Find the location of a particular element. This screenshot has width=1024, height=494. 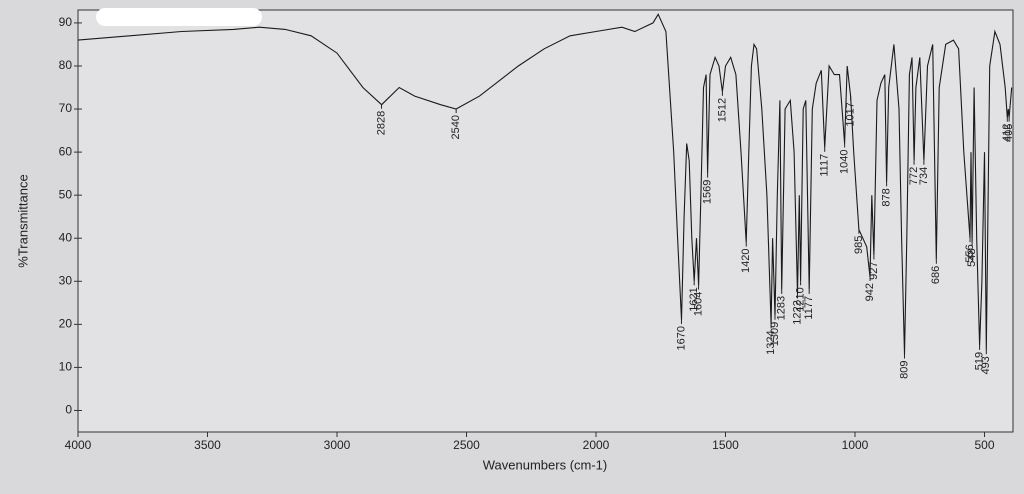

x-axis-label: Wavenumbers (cm-1) is located at coordinates (545, 464).